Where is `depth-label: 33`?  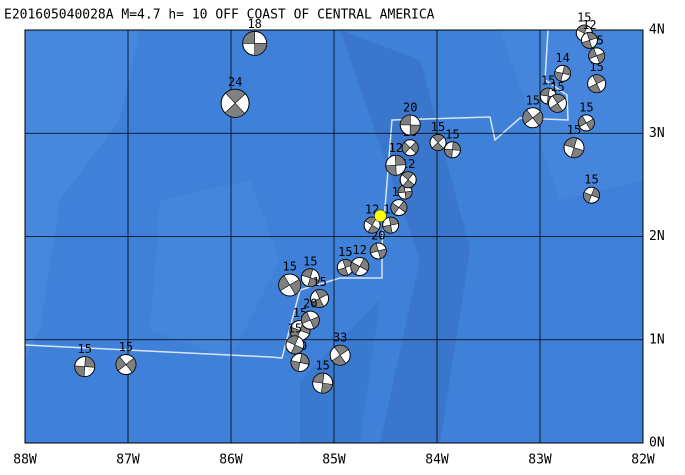 depth-label: 33 is located at coordinates (340, 338).